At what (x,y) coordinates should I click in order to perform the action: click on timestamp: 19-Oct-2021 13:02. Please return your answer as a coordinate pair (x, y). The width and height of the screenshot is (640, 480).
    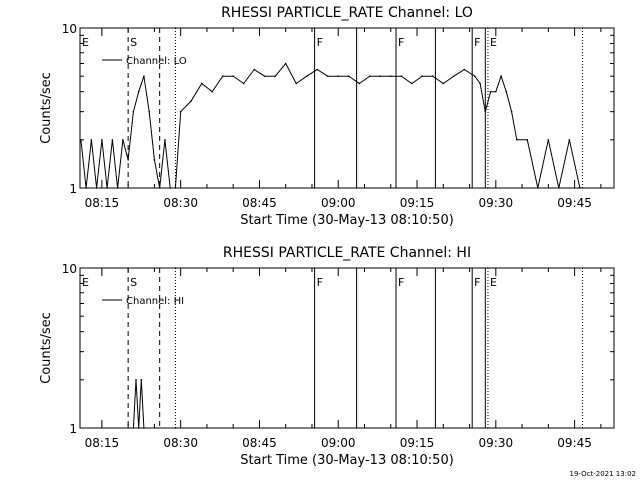
    Looking at the image, I should click on (603, 474).